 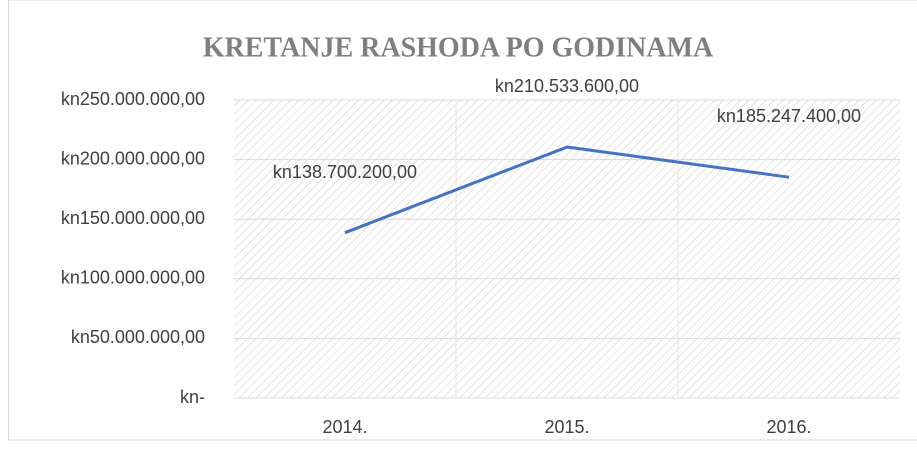 I want to click on data-line, so click(x=567, y=190).